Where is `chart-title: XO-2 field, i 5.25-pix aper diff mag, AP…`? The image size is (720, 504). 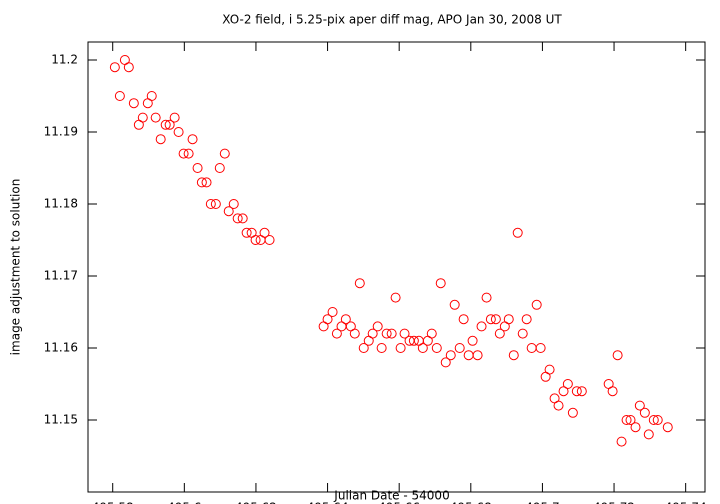 chart-title: XO-2 field, i 5.25-pix aper diff mag, AP… is located at coordinates (392, 20).